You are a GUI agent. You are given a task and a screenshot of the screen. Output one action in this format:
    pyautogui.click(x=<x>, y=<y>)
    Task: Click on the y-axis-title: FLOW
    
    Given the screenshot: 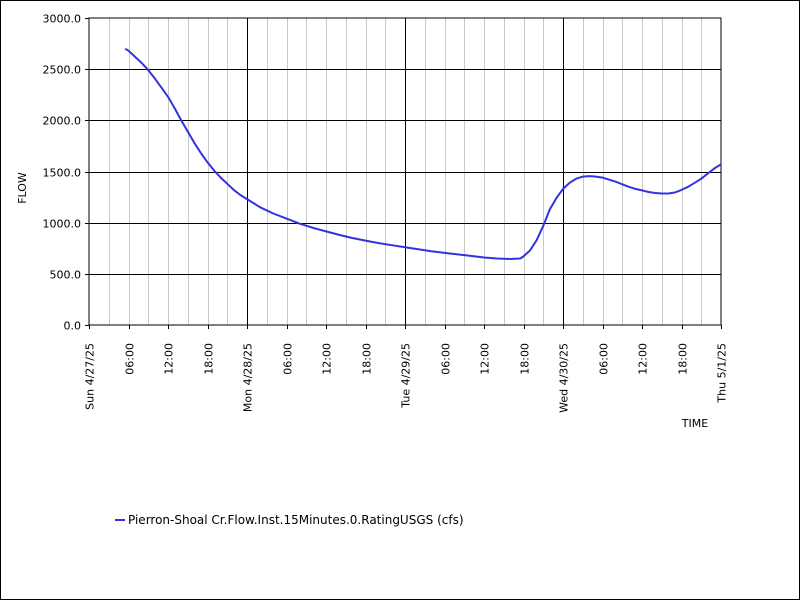 What is the action you would take?
    pyautogui.click(x=22, y=188)
    